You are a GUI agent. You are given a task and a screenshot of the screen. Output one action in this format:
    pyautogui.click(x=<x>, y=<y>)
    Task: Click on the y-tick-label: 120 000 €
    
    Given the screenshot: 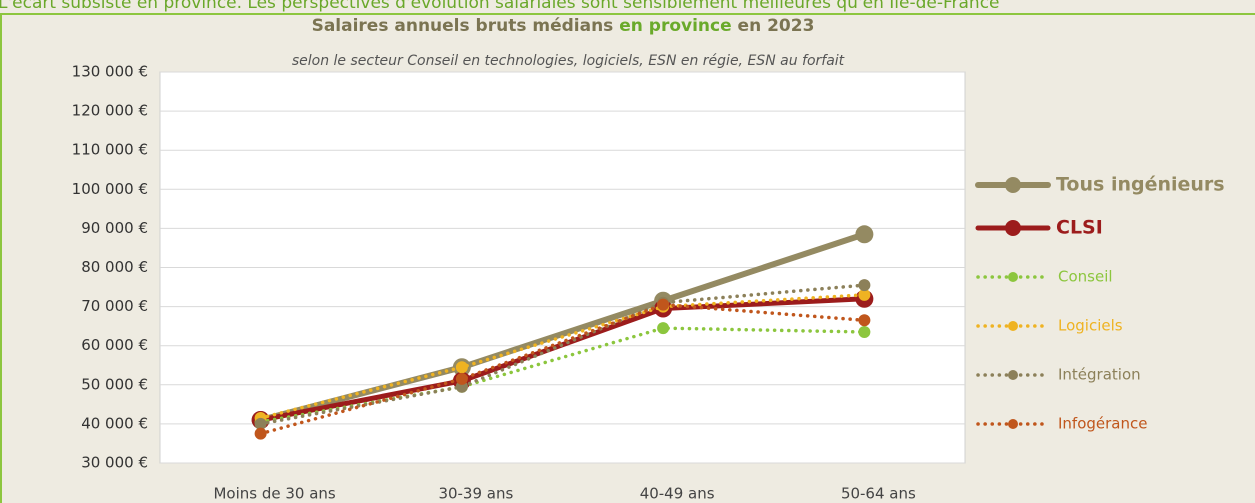 What is the action you would take?
    pyautogui.click(x=110, y=111)
    